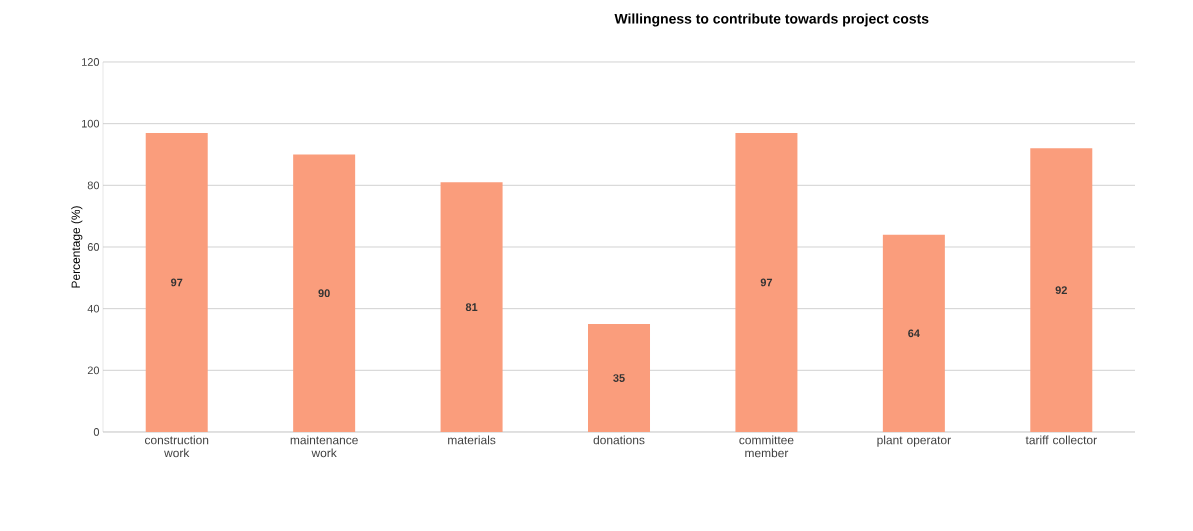 This screenshot has height=531, width=1193. What do you see at coordinates (1061, 440) in the screenshot?
I see `x-tick-label: tariff collector` at bounding box center [1061, 440].